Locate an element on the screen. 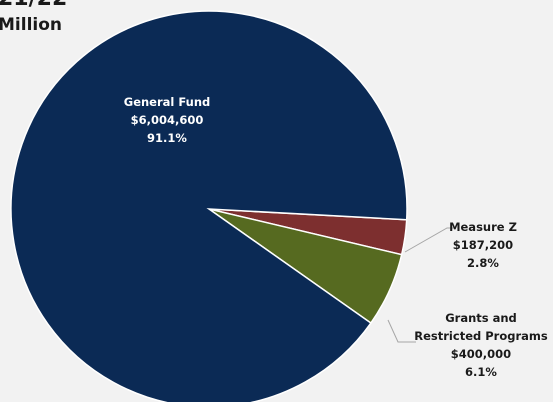  chart-title-line1: 21/22 is located at coordinates (33, 6).